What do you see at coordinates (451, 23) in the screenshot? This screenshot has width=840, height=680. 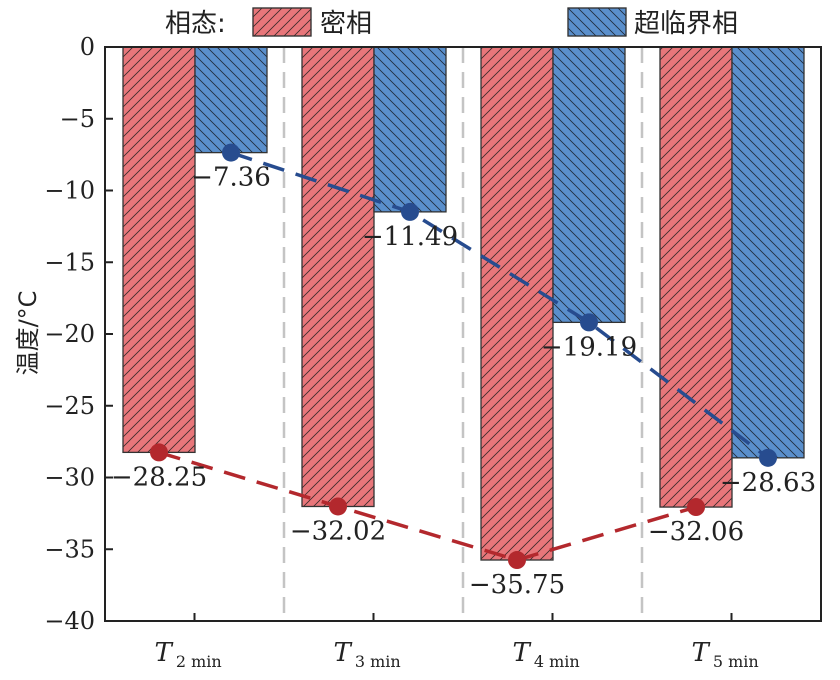 I see `legend: 相态: 密相 超临界相` at bounding box center [451, 23].